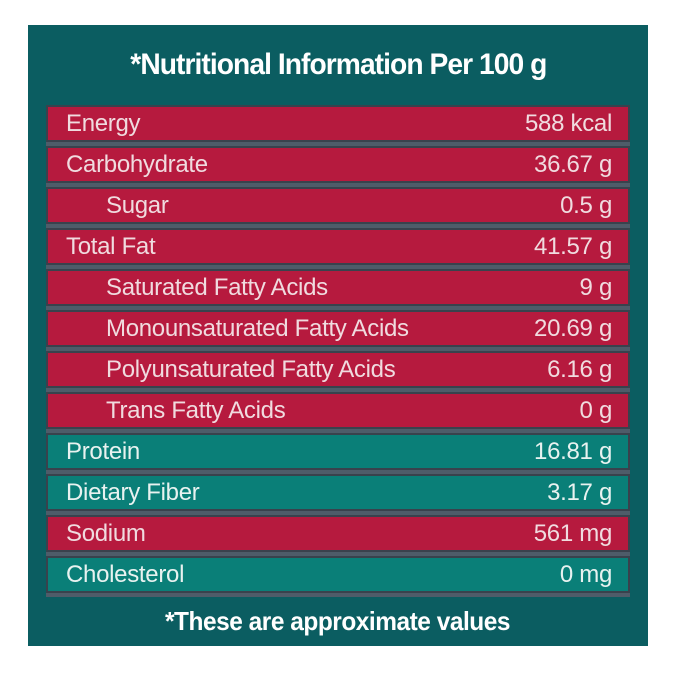 The width and height of the screenshot is (679, 679). Describe the element at coordinates (573, 164) in the screenshot. I see `nutrient-value: 36.67 g` at that location.